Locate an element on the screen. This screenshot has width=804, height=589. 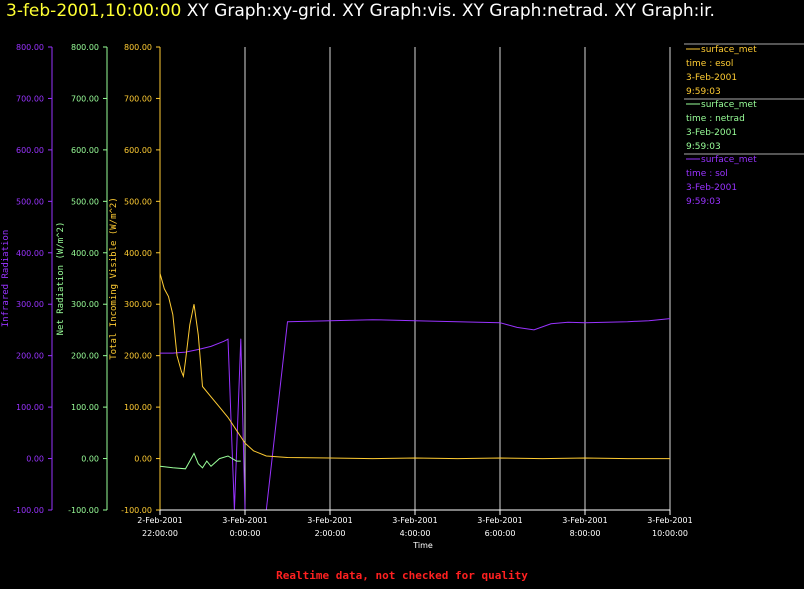
y-tick-label-netrad: 700.00 is located at coordinates (85, 98).